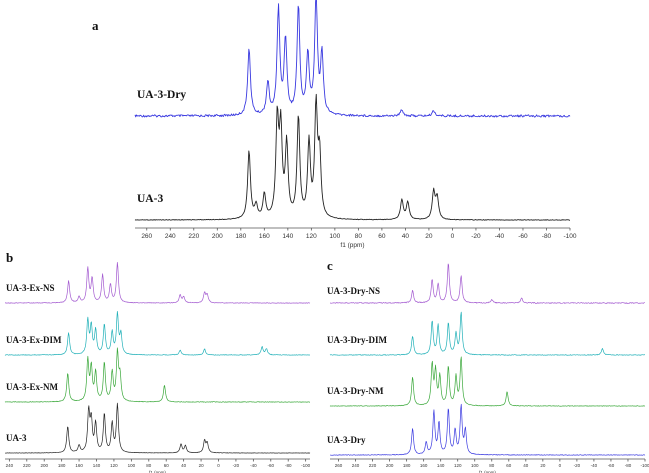 Image resolution: width=649 pixels, height=473 pixels. What do you see at coordinates (487, 381) in the screenshot?
I see `spectrum-ua-3-dry-nm` at bounding box center [487, 381].